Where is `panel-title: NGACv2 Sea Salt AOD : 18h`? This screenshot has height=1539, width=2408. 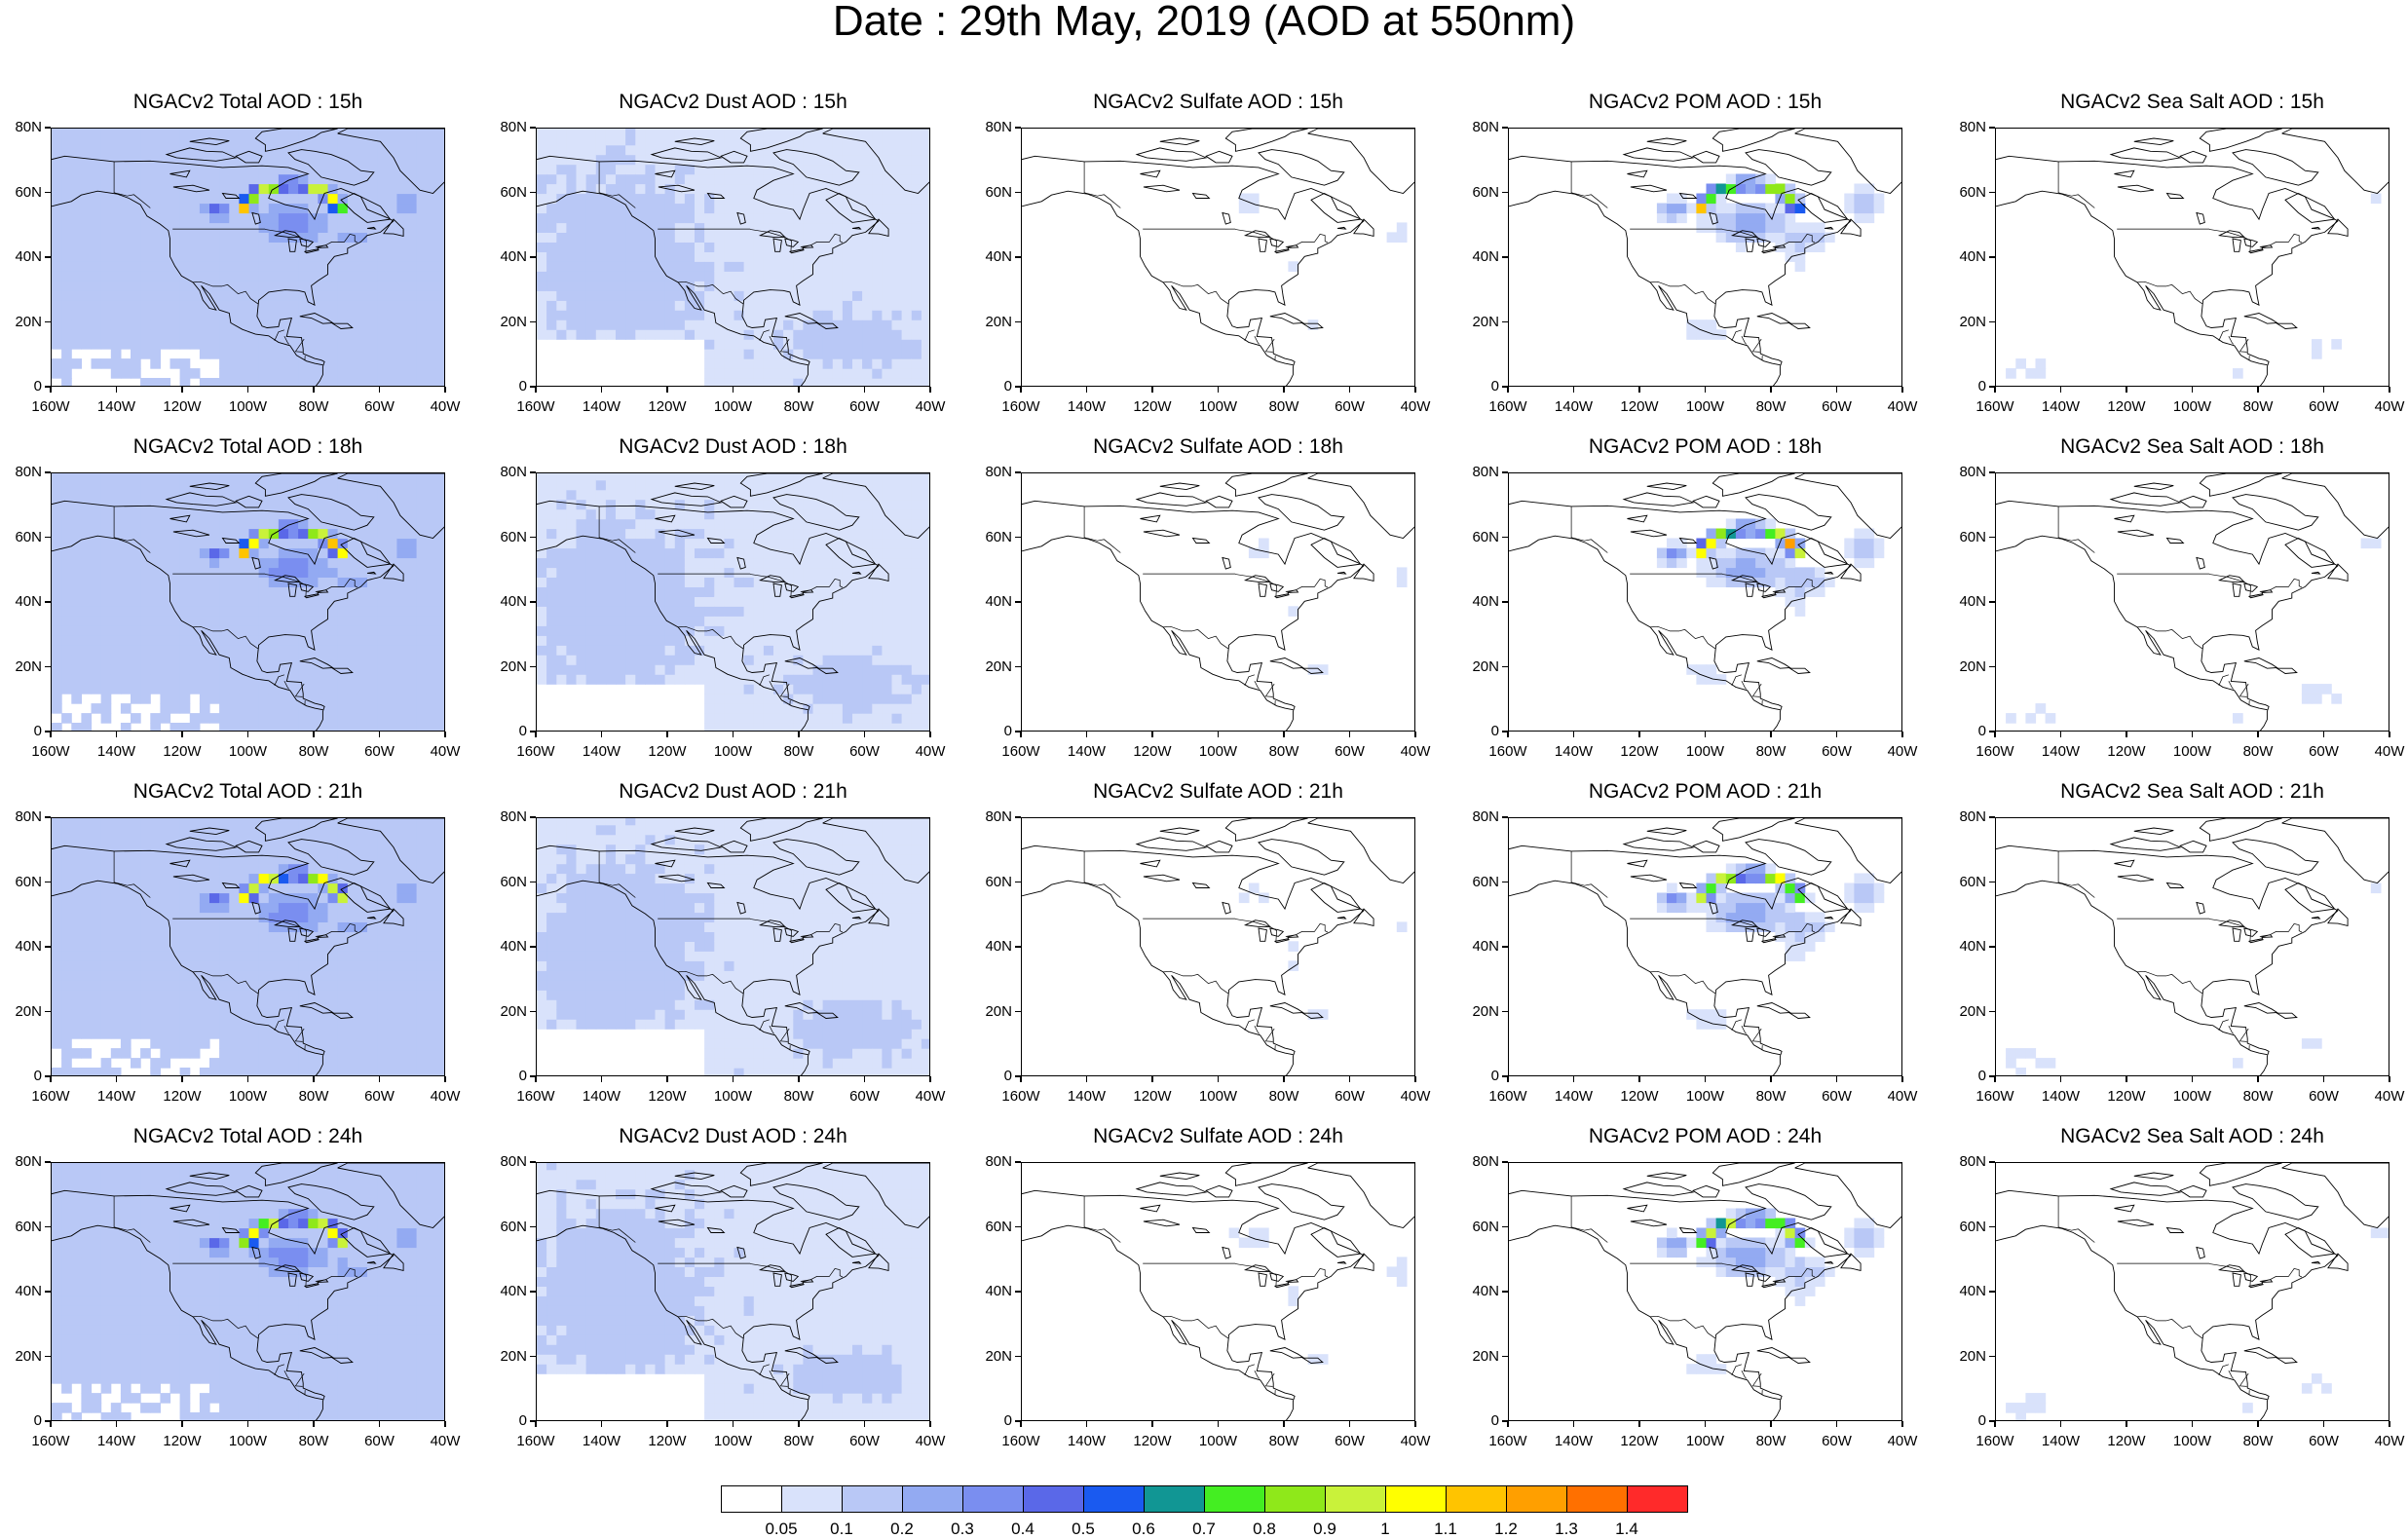 panel-title: NGACv2 Sea Salt AOD : 18h is located at coordinates (2182, 447).